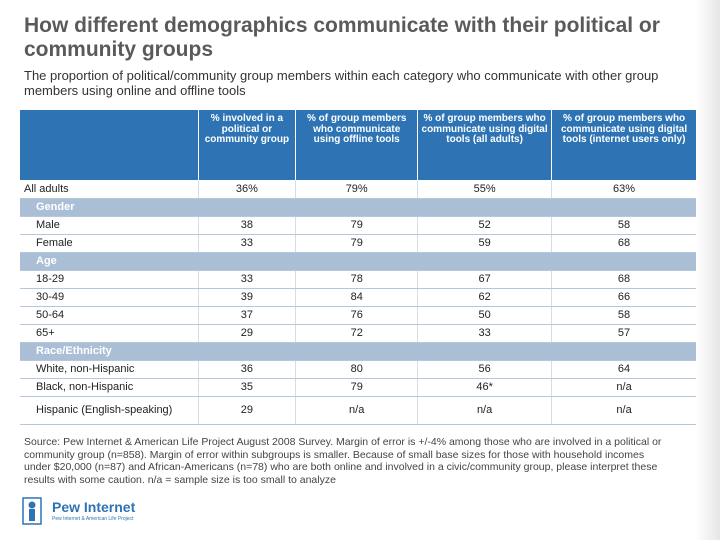 The width and height of the screenshot is (720, 540). I want to click on cell-value: 84, so click(357, 297).